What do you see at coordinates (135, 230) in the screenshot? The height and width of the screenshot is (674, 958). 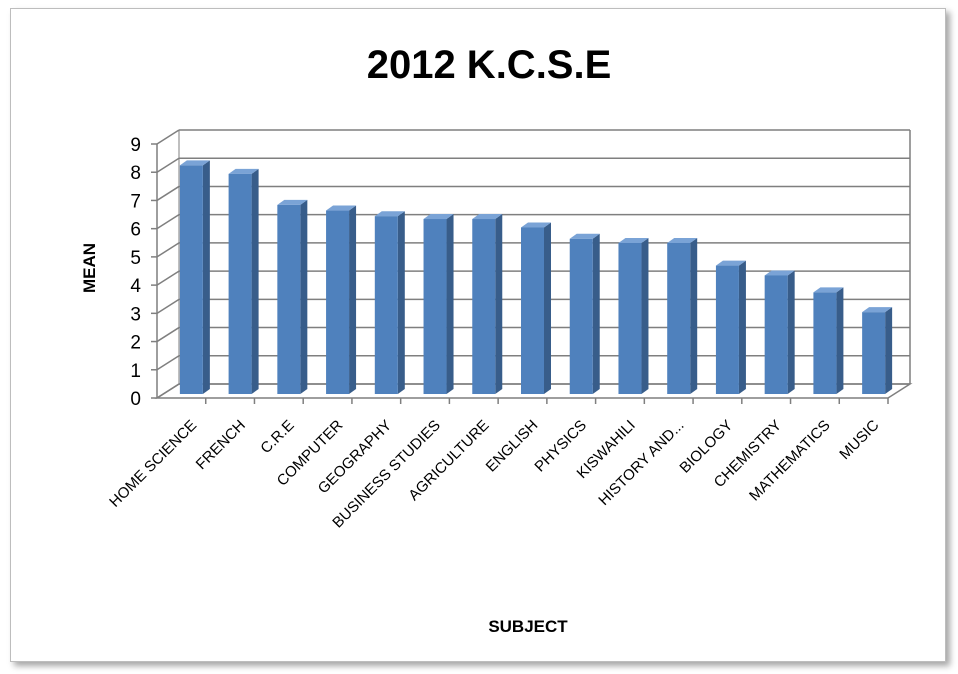 I see `y-tick-label: 6` at bounding box center [135, 230].